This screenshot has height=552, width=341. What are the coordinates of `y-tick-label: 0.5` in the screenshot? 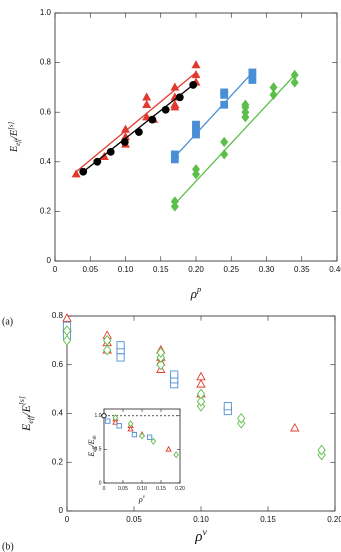 It's located at (98, 450).